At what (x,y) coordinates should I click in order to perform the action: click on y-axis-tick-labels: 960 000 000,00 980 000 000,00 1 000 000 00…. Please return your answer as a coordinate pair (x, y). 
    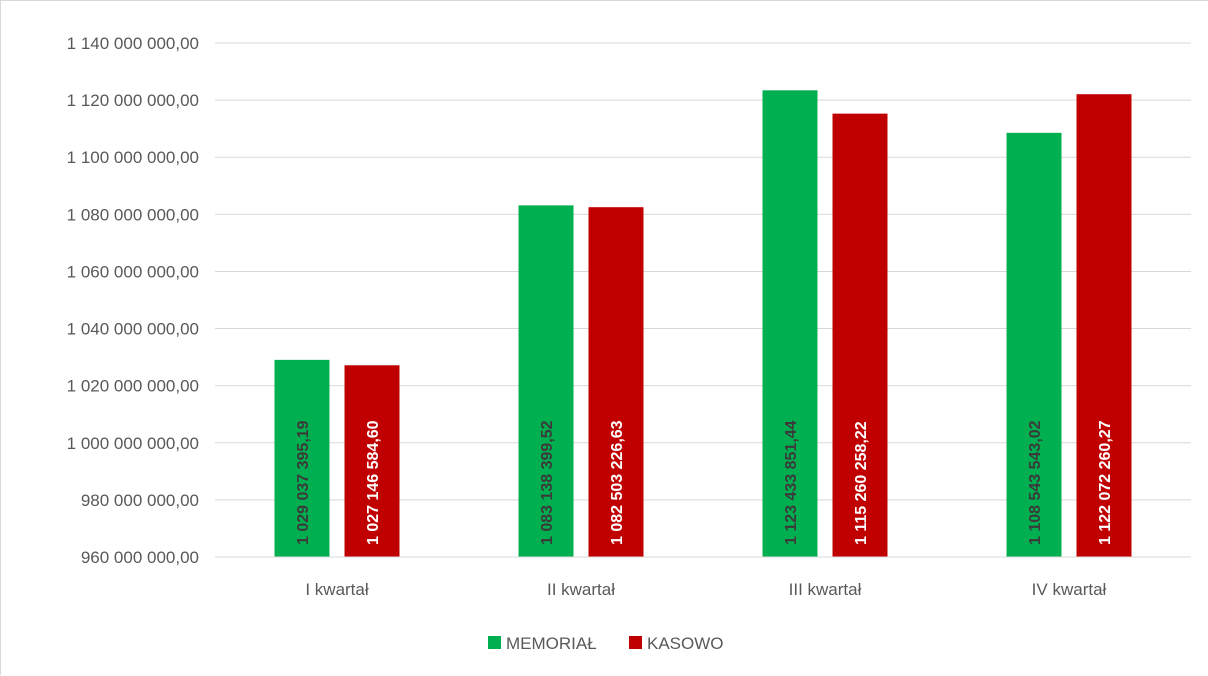
    Looking at the image, I should click on (133, 300).